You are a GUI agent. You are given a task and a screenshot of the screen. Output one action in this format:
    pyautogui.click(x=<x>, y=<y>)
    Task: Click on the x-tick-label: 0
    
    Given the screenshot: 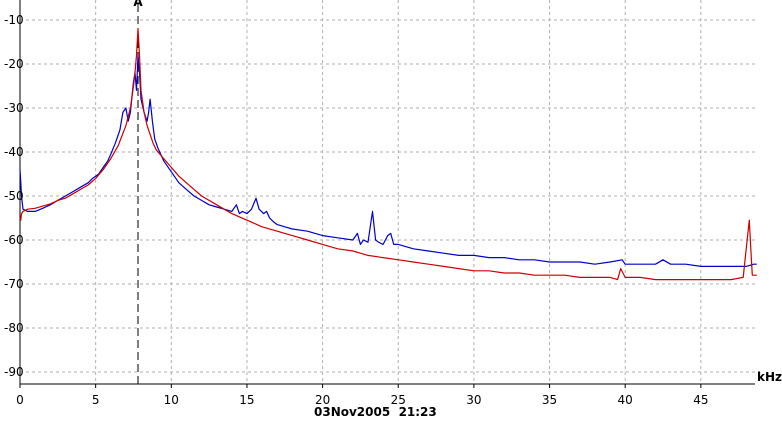 What is the action you would take?
    pyautogui.click(x=20, y=400)
    